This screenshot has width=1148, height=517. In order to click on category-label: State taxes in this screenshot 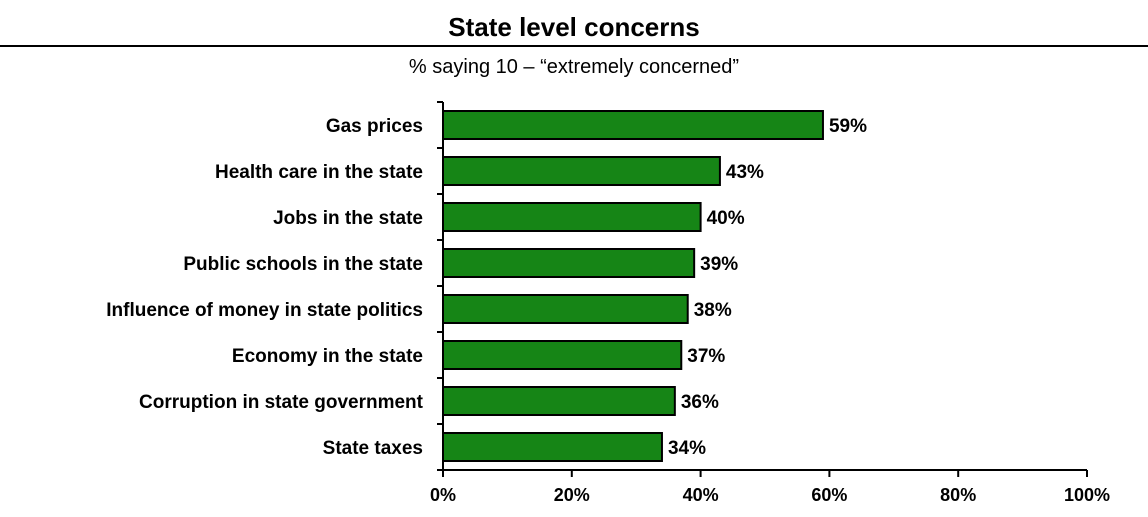, I will do `click(373, 448)`.